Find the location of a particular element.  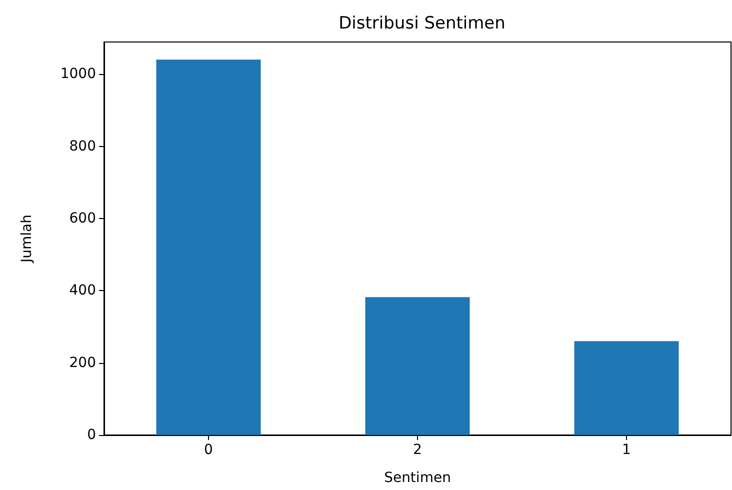

x-tick-label: 1 is located at coordinates (626, 450).